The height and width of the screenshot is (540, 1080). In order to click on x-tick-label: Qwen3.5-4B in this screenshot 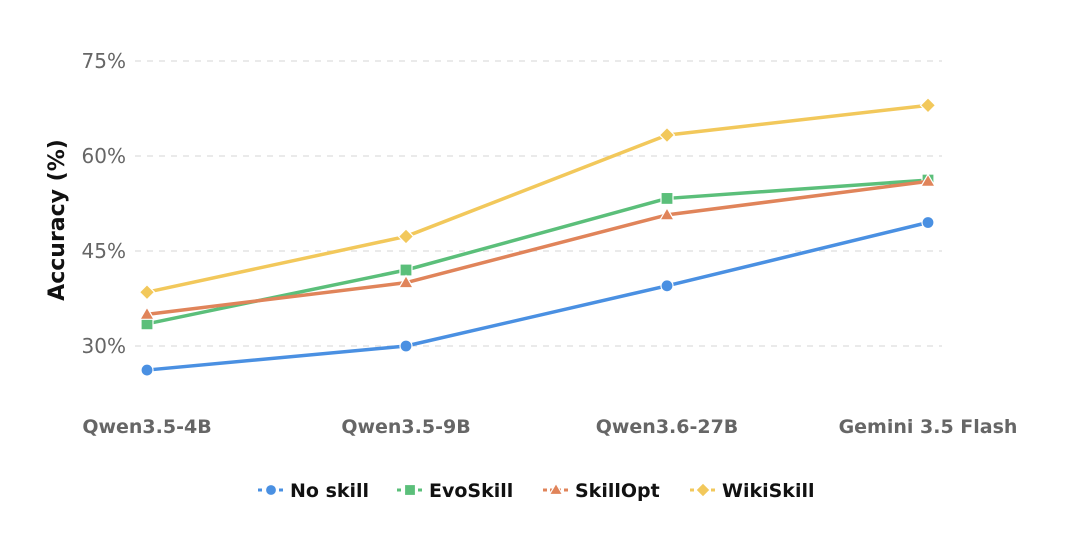, I will do `click(146, 427)`.